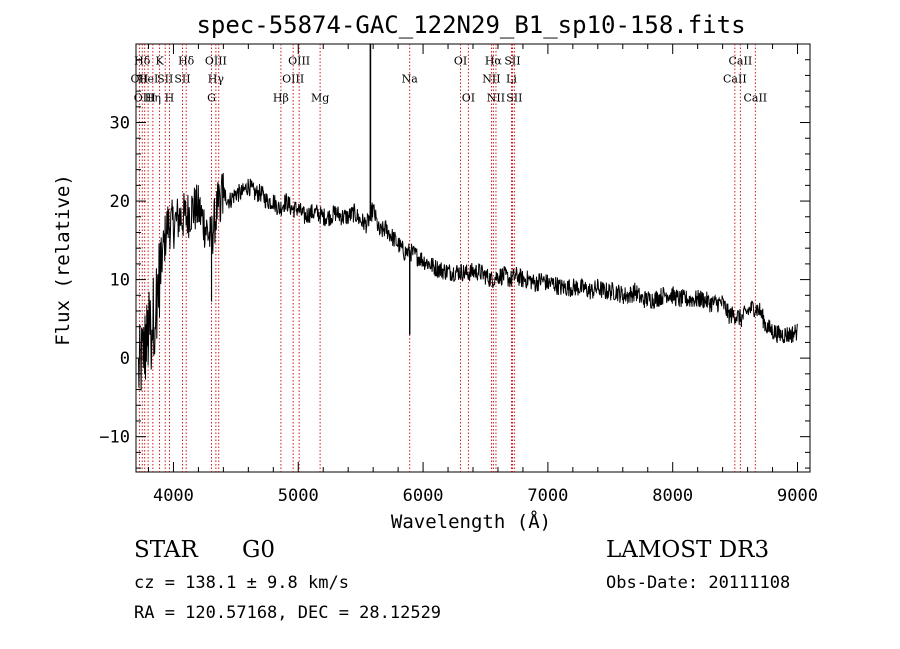  What do you see at coordinates (159, 60) in the screenshot?
I see `feature-label: K` at bounding box center [159, 60].